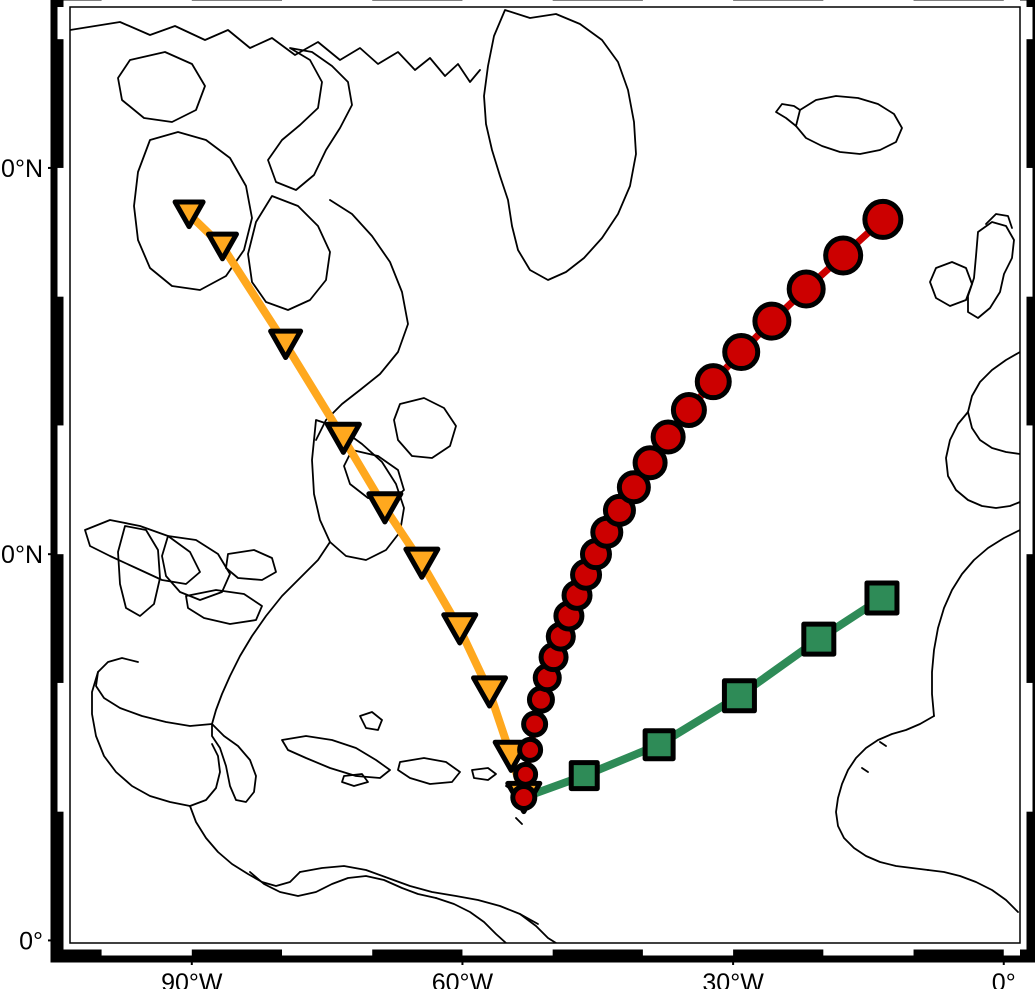 The image size is (1035, 989). What do you see at coordinates (975, 623) in the screenshot?
I see `coastline-west-africa-north` at bounding box center [975, 623].